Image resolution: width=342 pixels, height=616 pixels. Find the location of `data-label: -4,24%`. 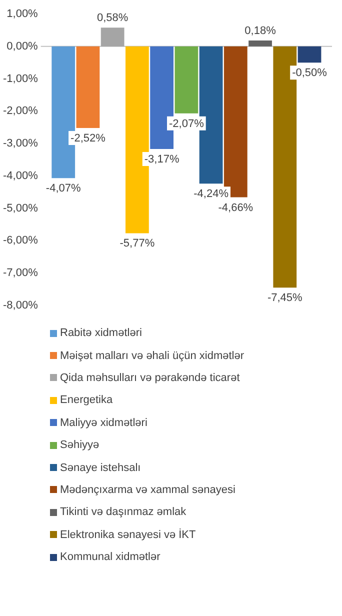

data-label: -4,24% is located at coordinates (211, 194).